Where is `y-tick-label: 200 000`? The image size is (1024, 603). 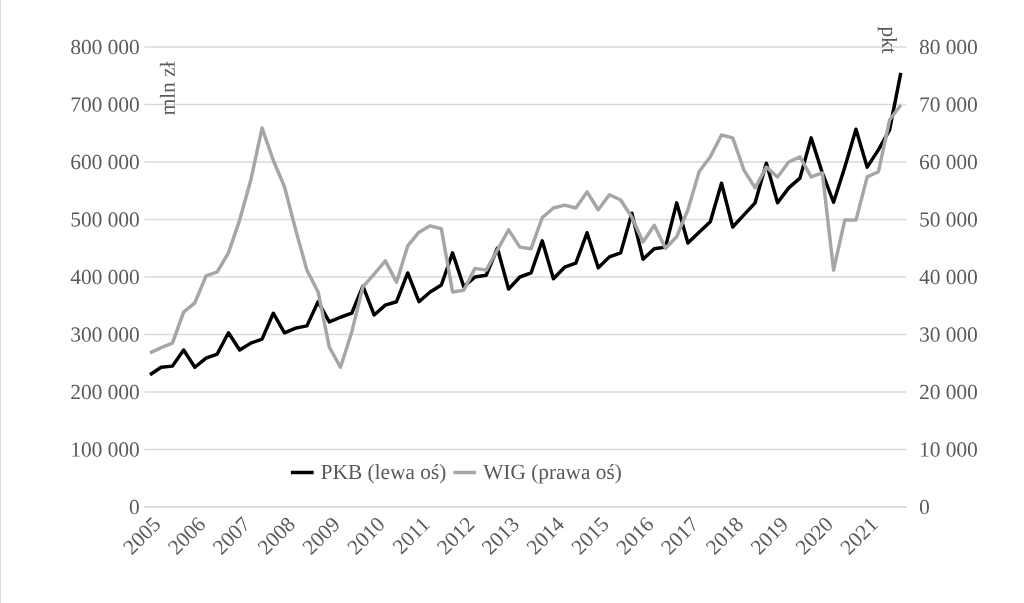 y-tick-label: 200 000 is located at coordinates (105, 392).